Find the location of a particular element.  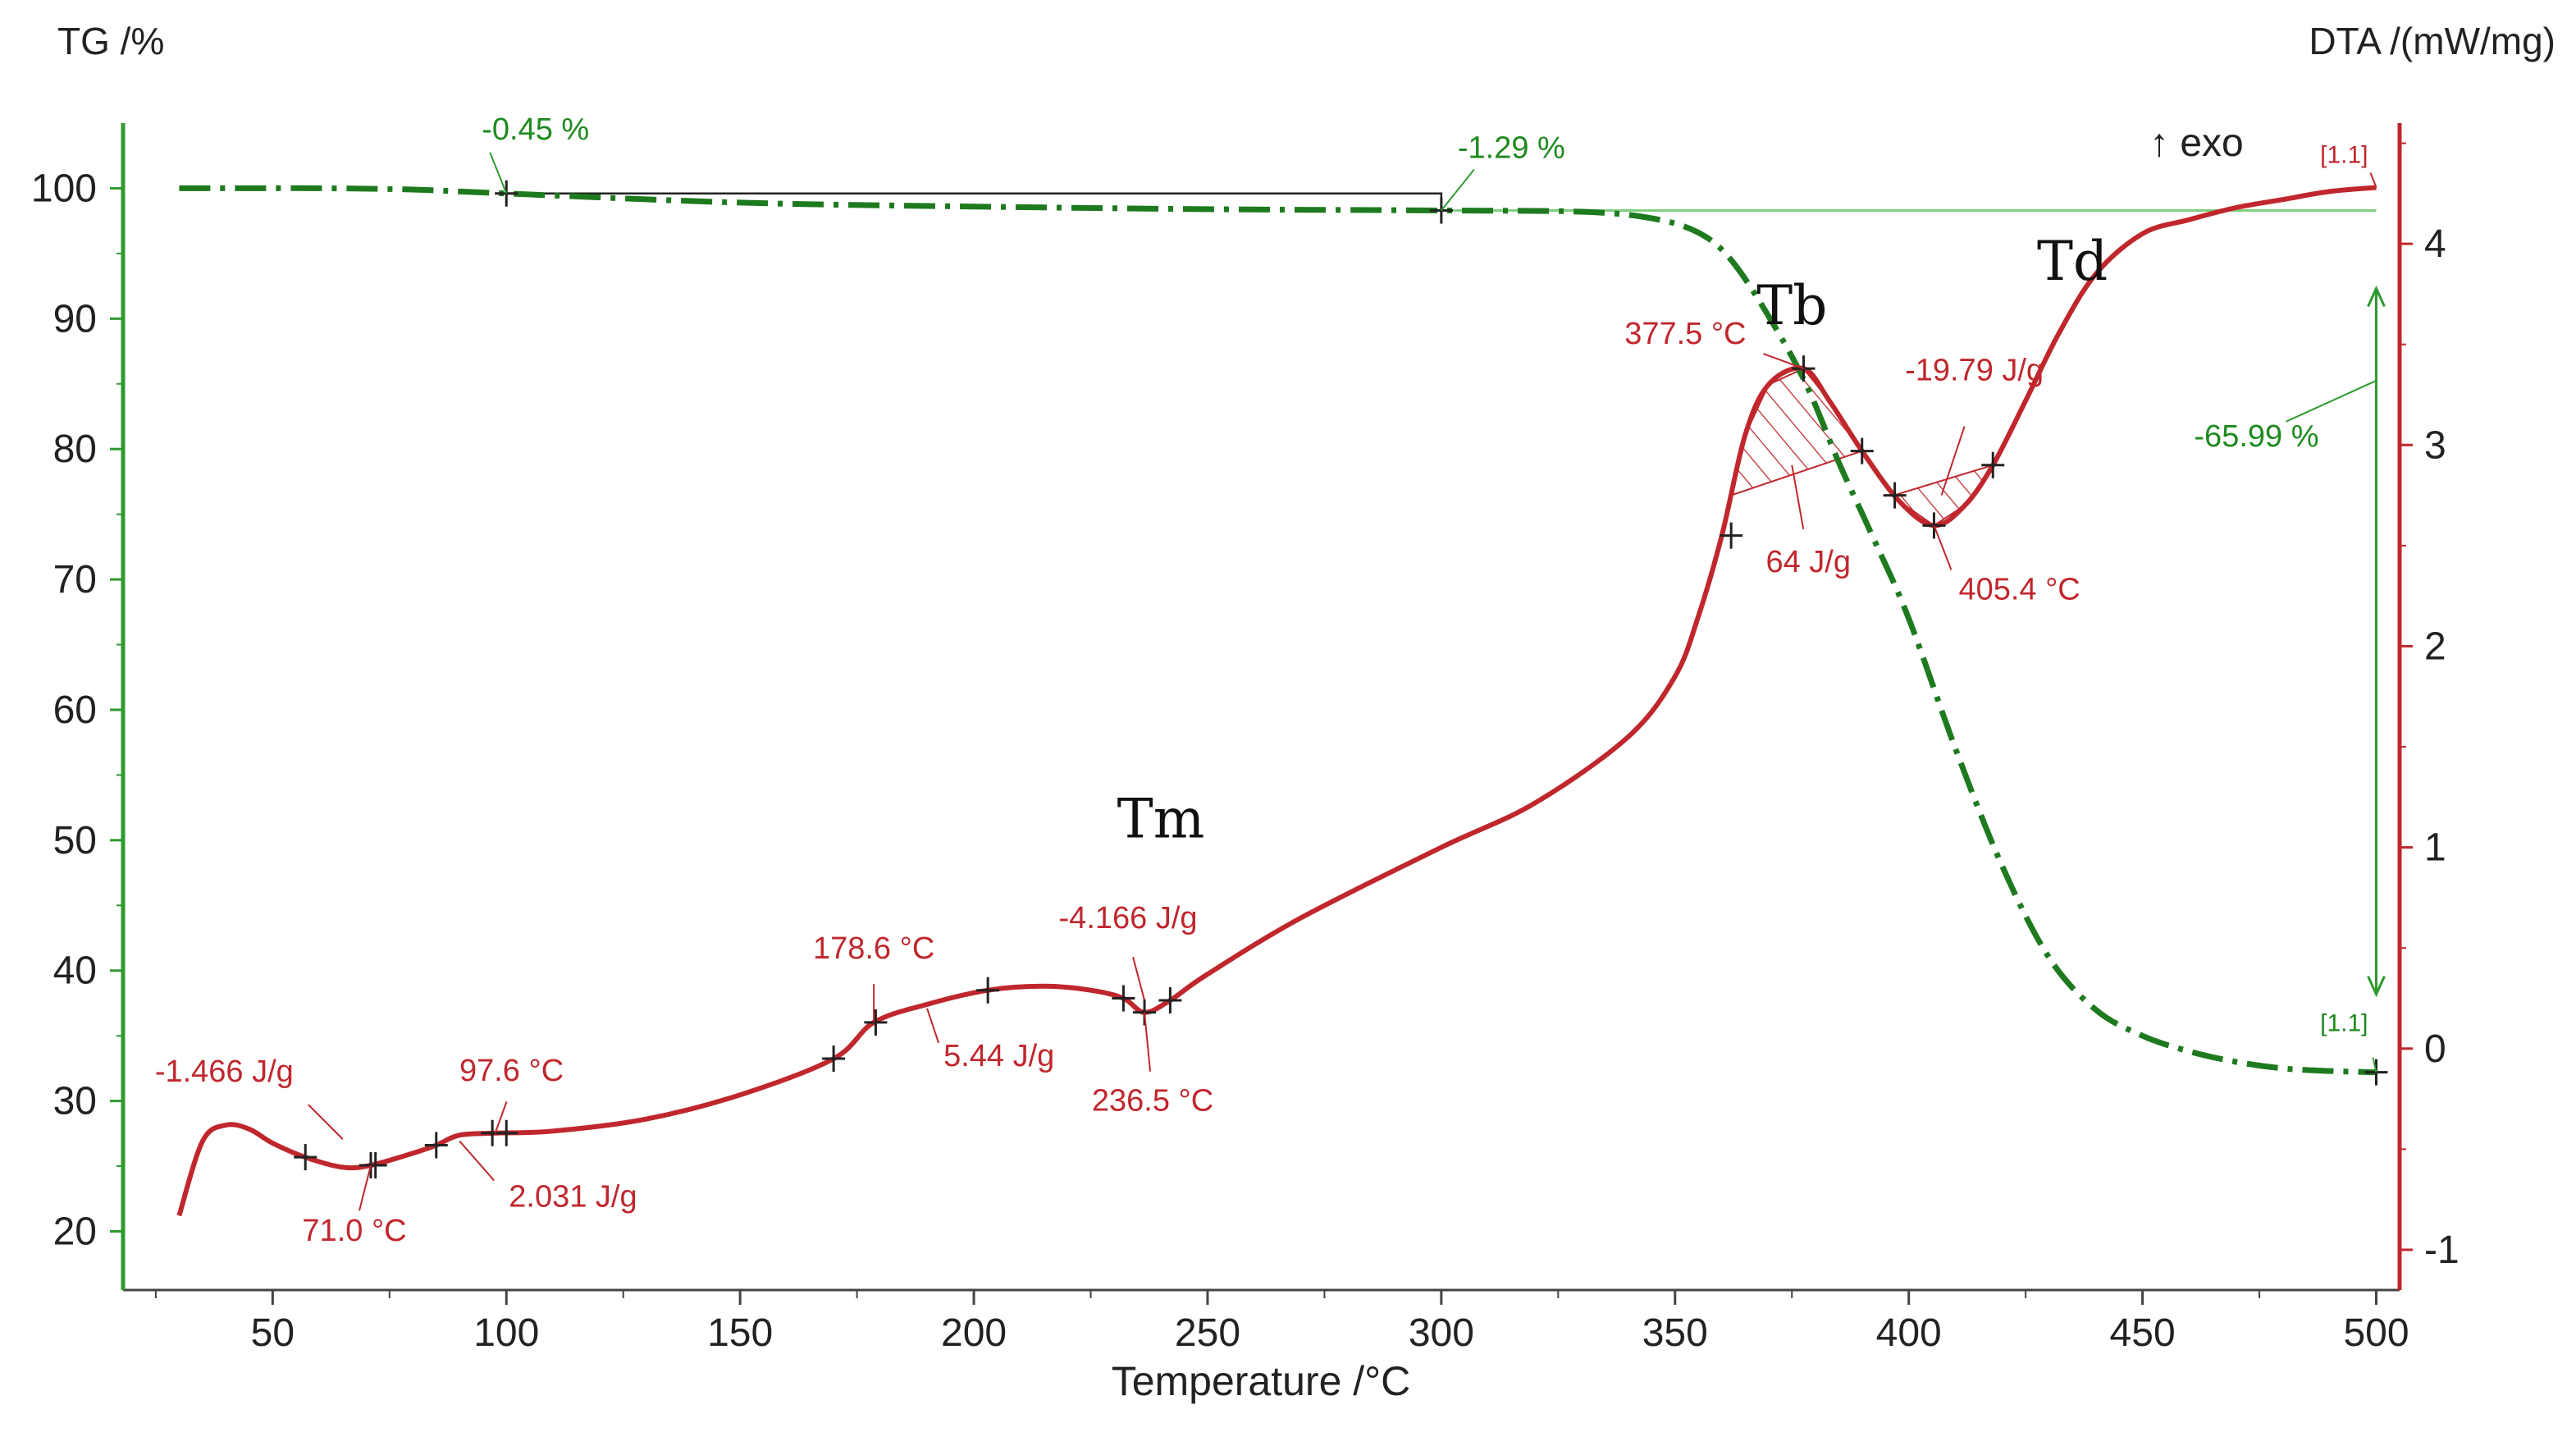

x-tick-label: 450 is located at coordinates (2143, 1333).